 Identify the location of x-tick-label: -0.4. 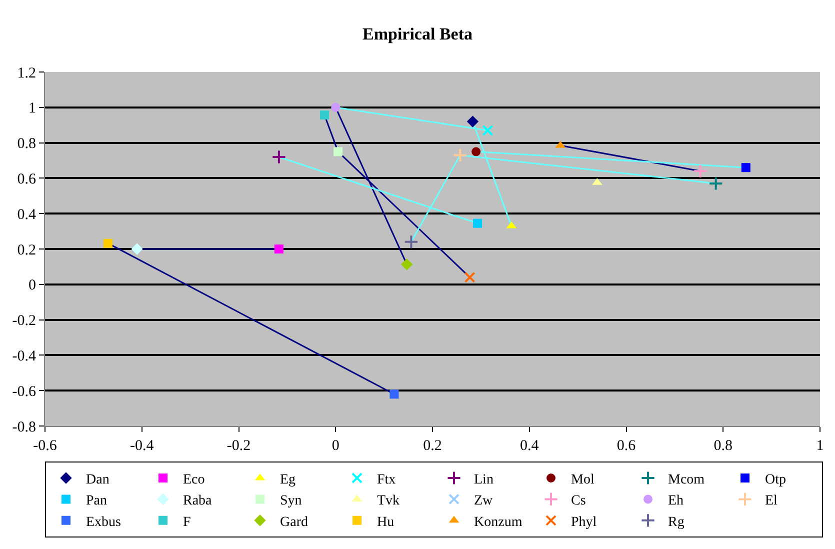
(142, 446).